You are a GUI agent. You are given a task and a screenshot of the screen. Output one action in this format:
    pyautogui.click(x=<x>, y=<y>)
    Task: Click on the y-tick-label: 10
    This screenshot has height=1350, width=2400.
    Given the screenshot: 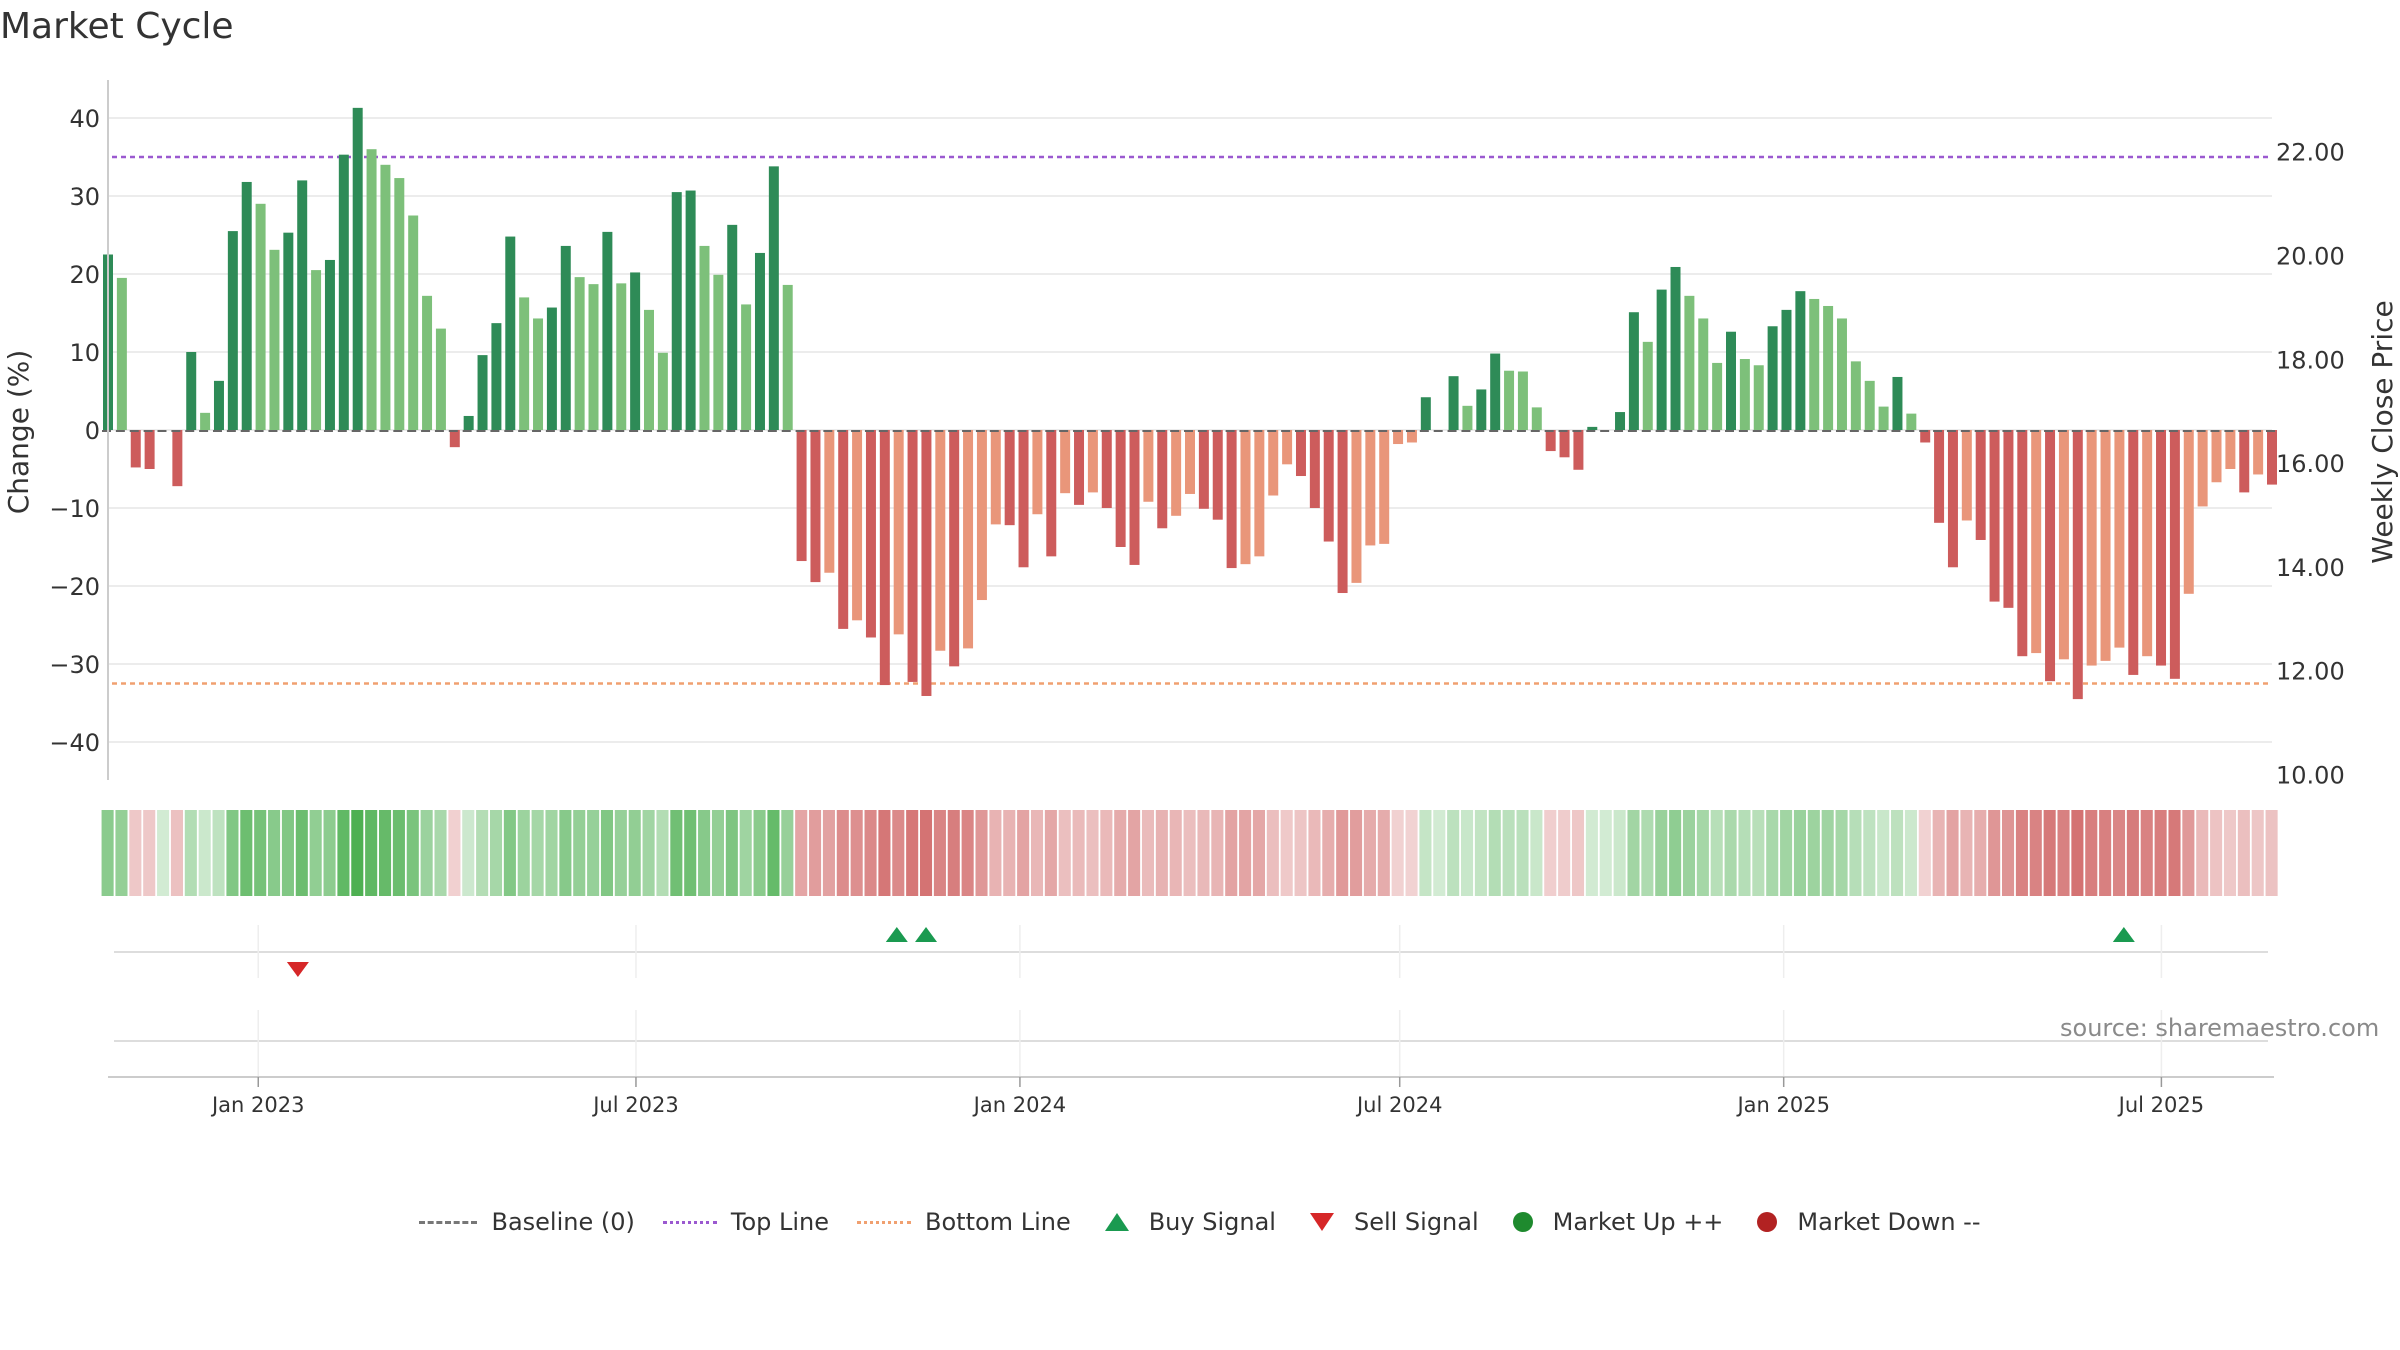 What is the action you would take?
    pyautogui.click(x=84, y=353)
    